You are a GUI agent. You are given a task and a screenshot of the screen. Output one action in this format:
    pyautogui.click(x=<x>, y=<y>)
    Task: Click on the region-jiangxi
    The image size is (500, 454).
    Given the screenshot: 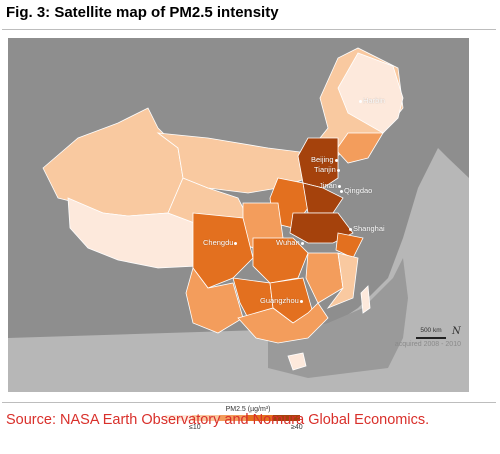 What is the action you would take?
    pyautogui.click(x=324, y=278)
    